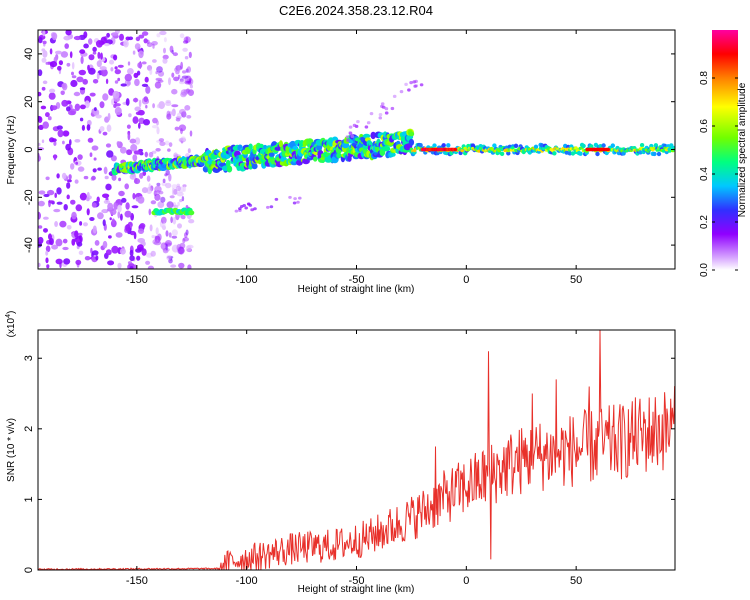 This screenshot has height=600, width=750. I want to click on colorbar-tick-label: 0.0, so click(704, 270).